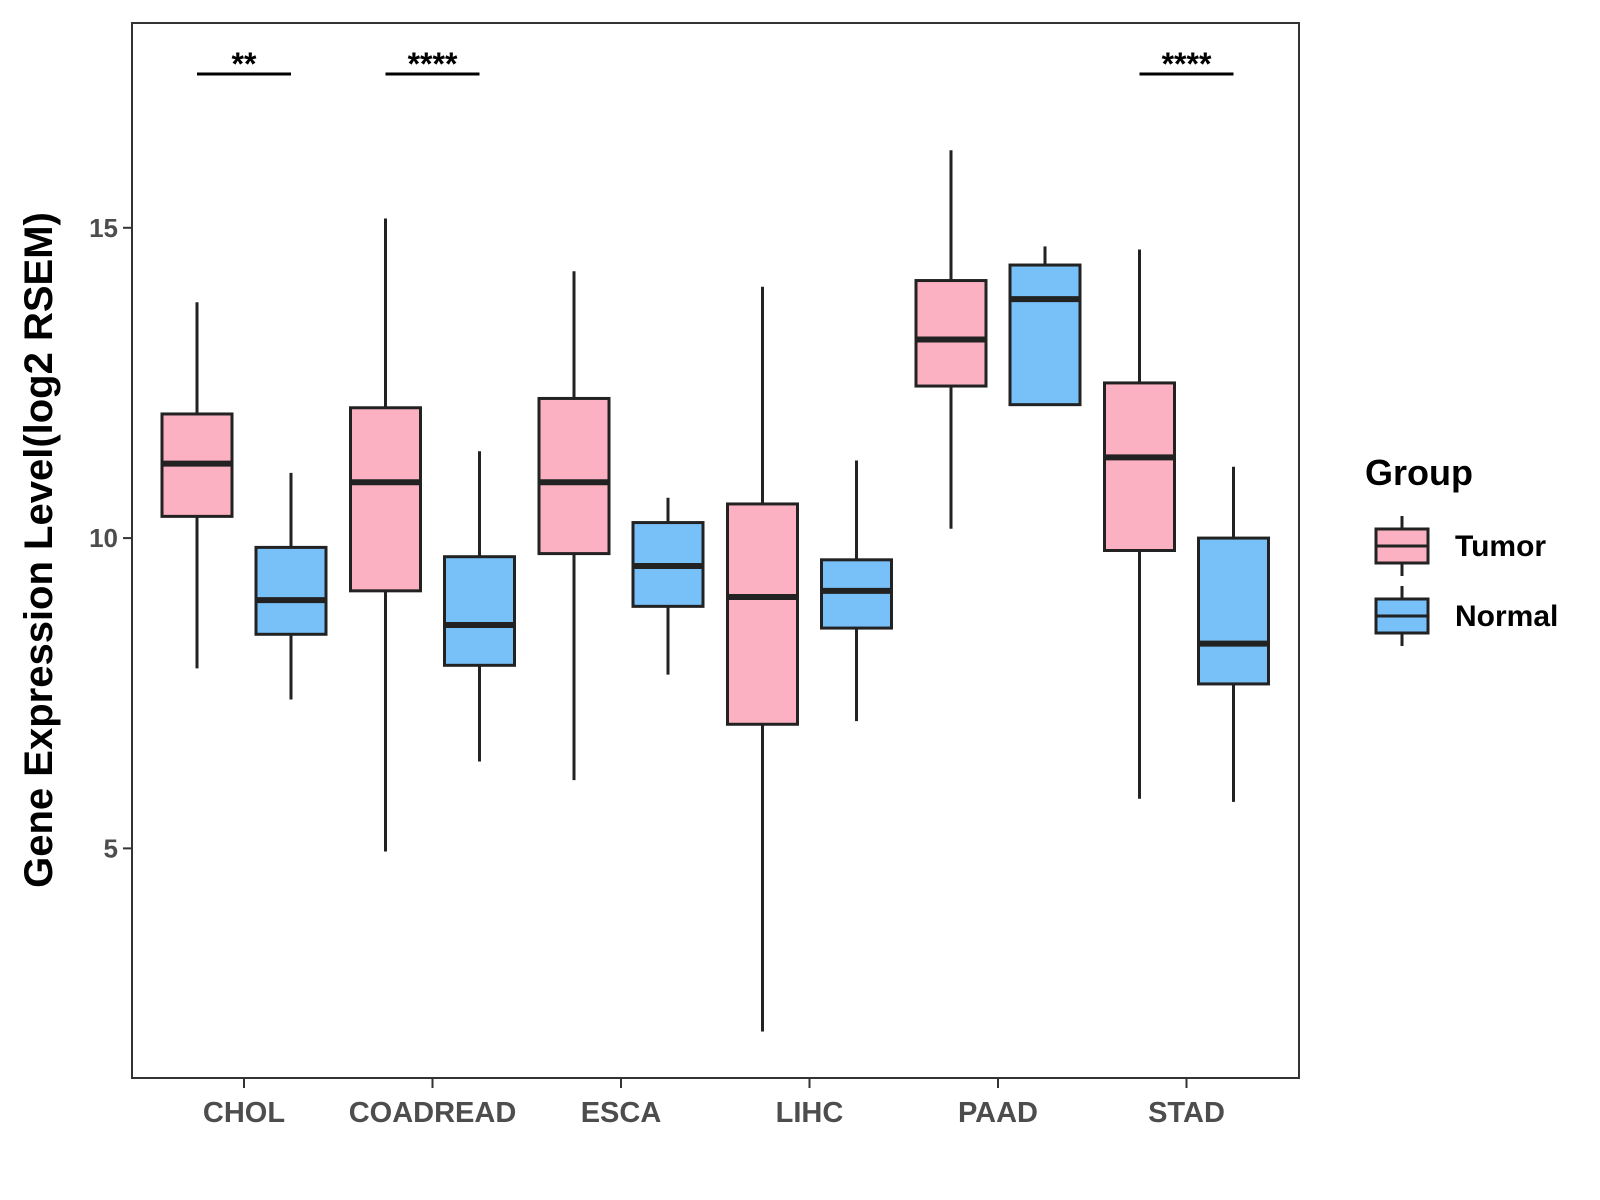  I want to click on box-tumor-lihc, so click(762, 659).